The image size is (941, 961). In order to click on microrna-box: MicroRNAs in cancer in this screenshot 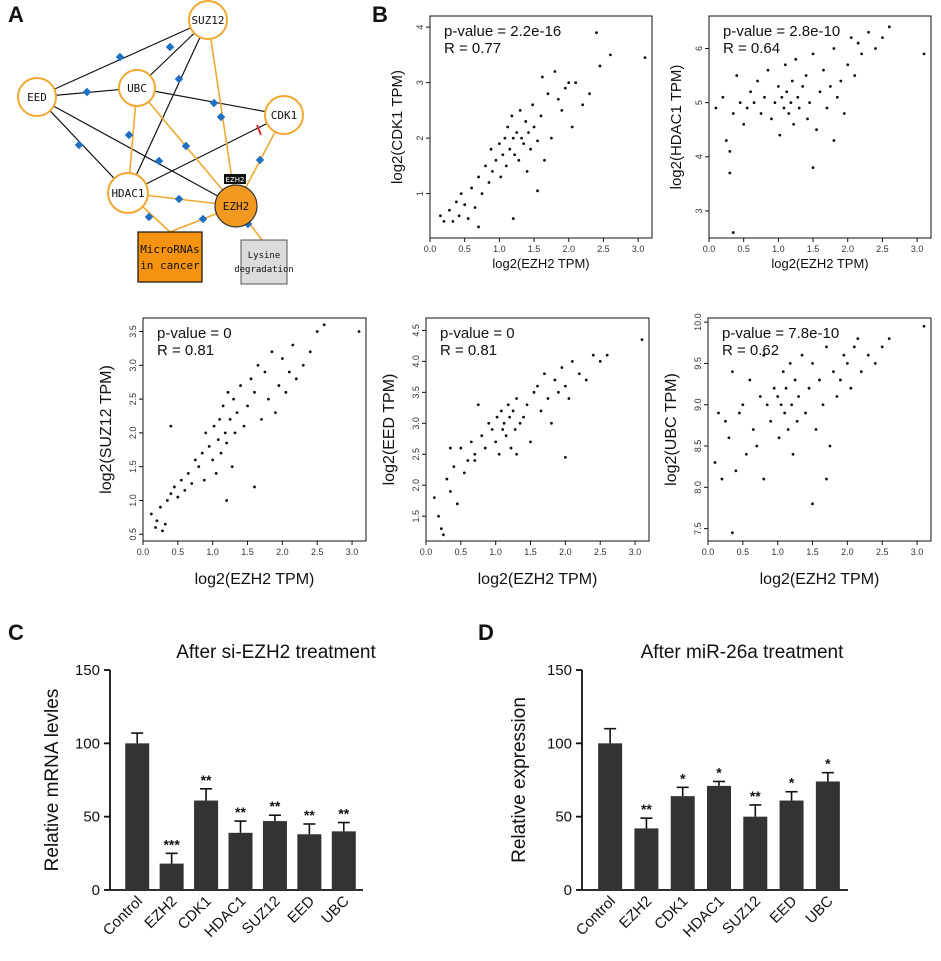, I will do `click(170, 257)`.